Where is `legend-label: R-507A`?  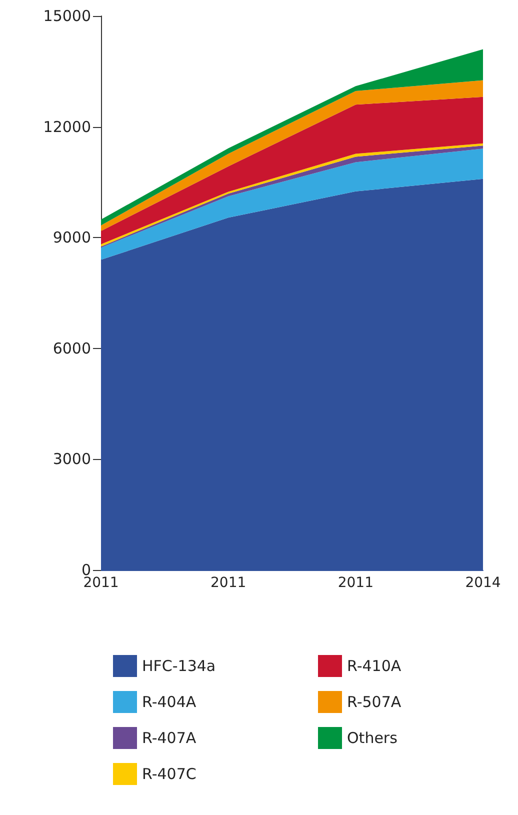
legend-label: R-507A is located at coordinates (374, 702).